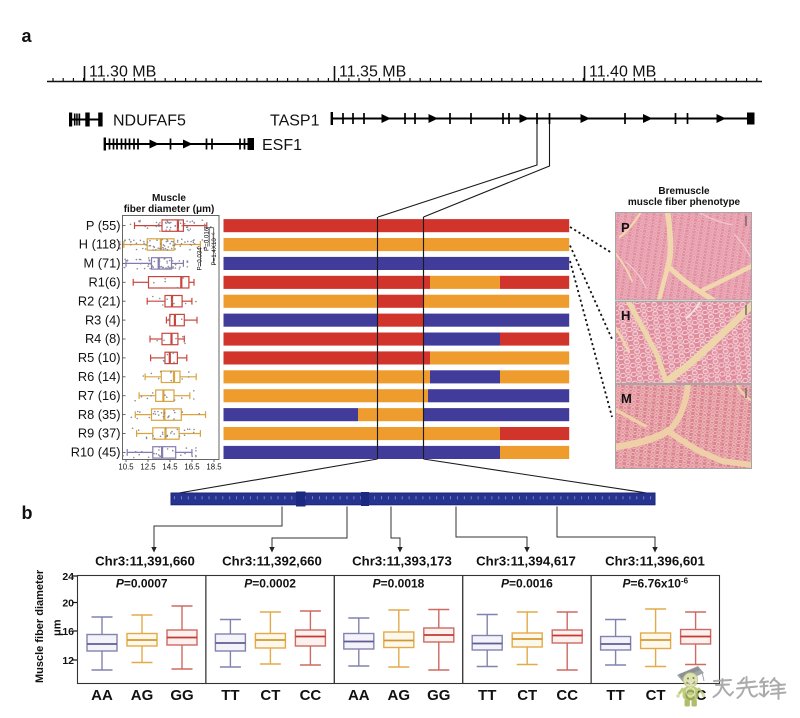  I want to click on svg-text: 24, so click(68, 577).